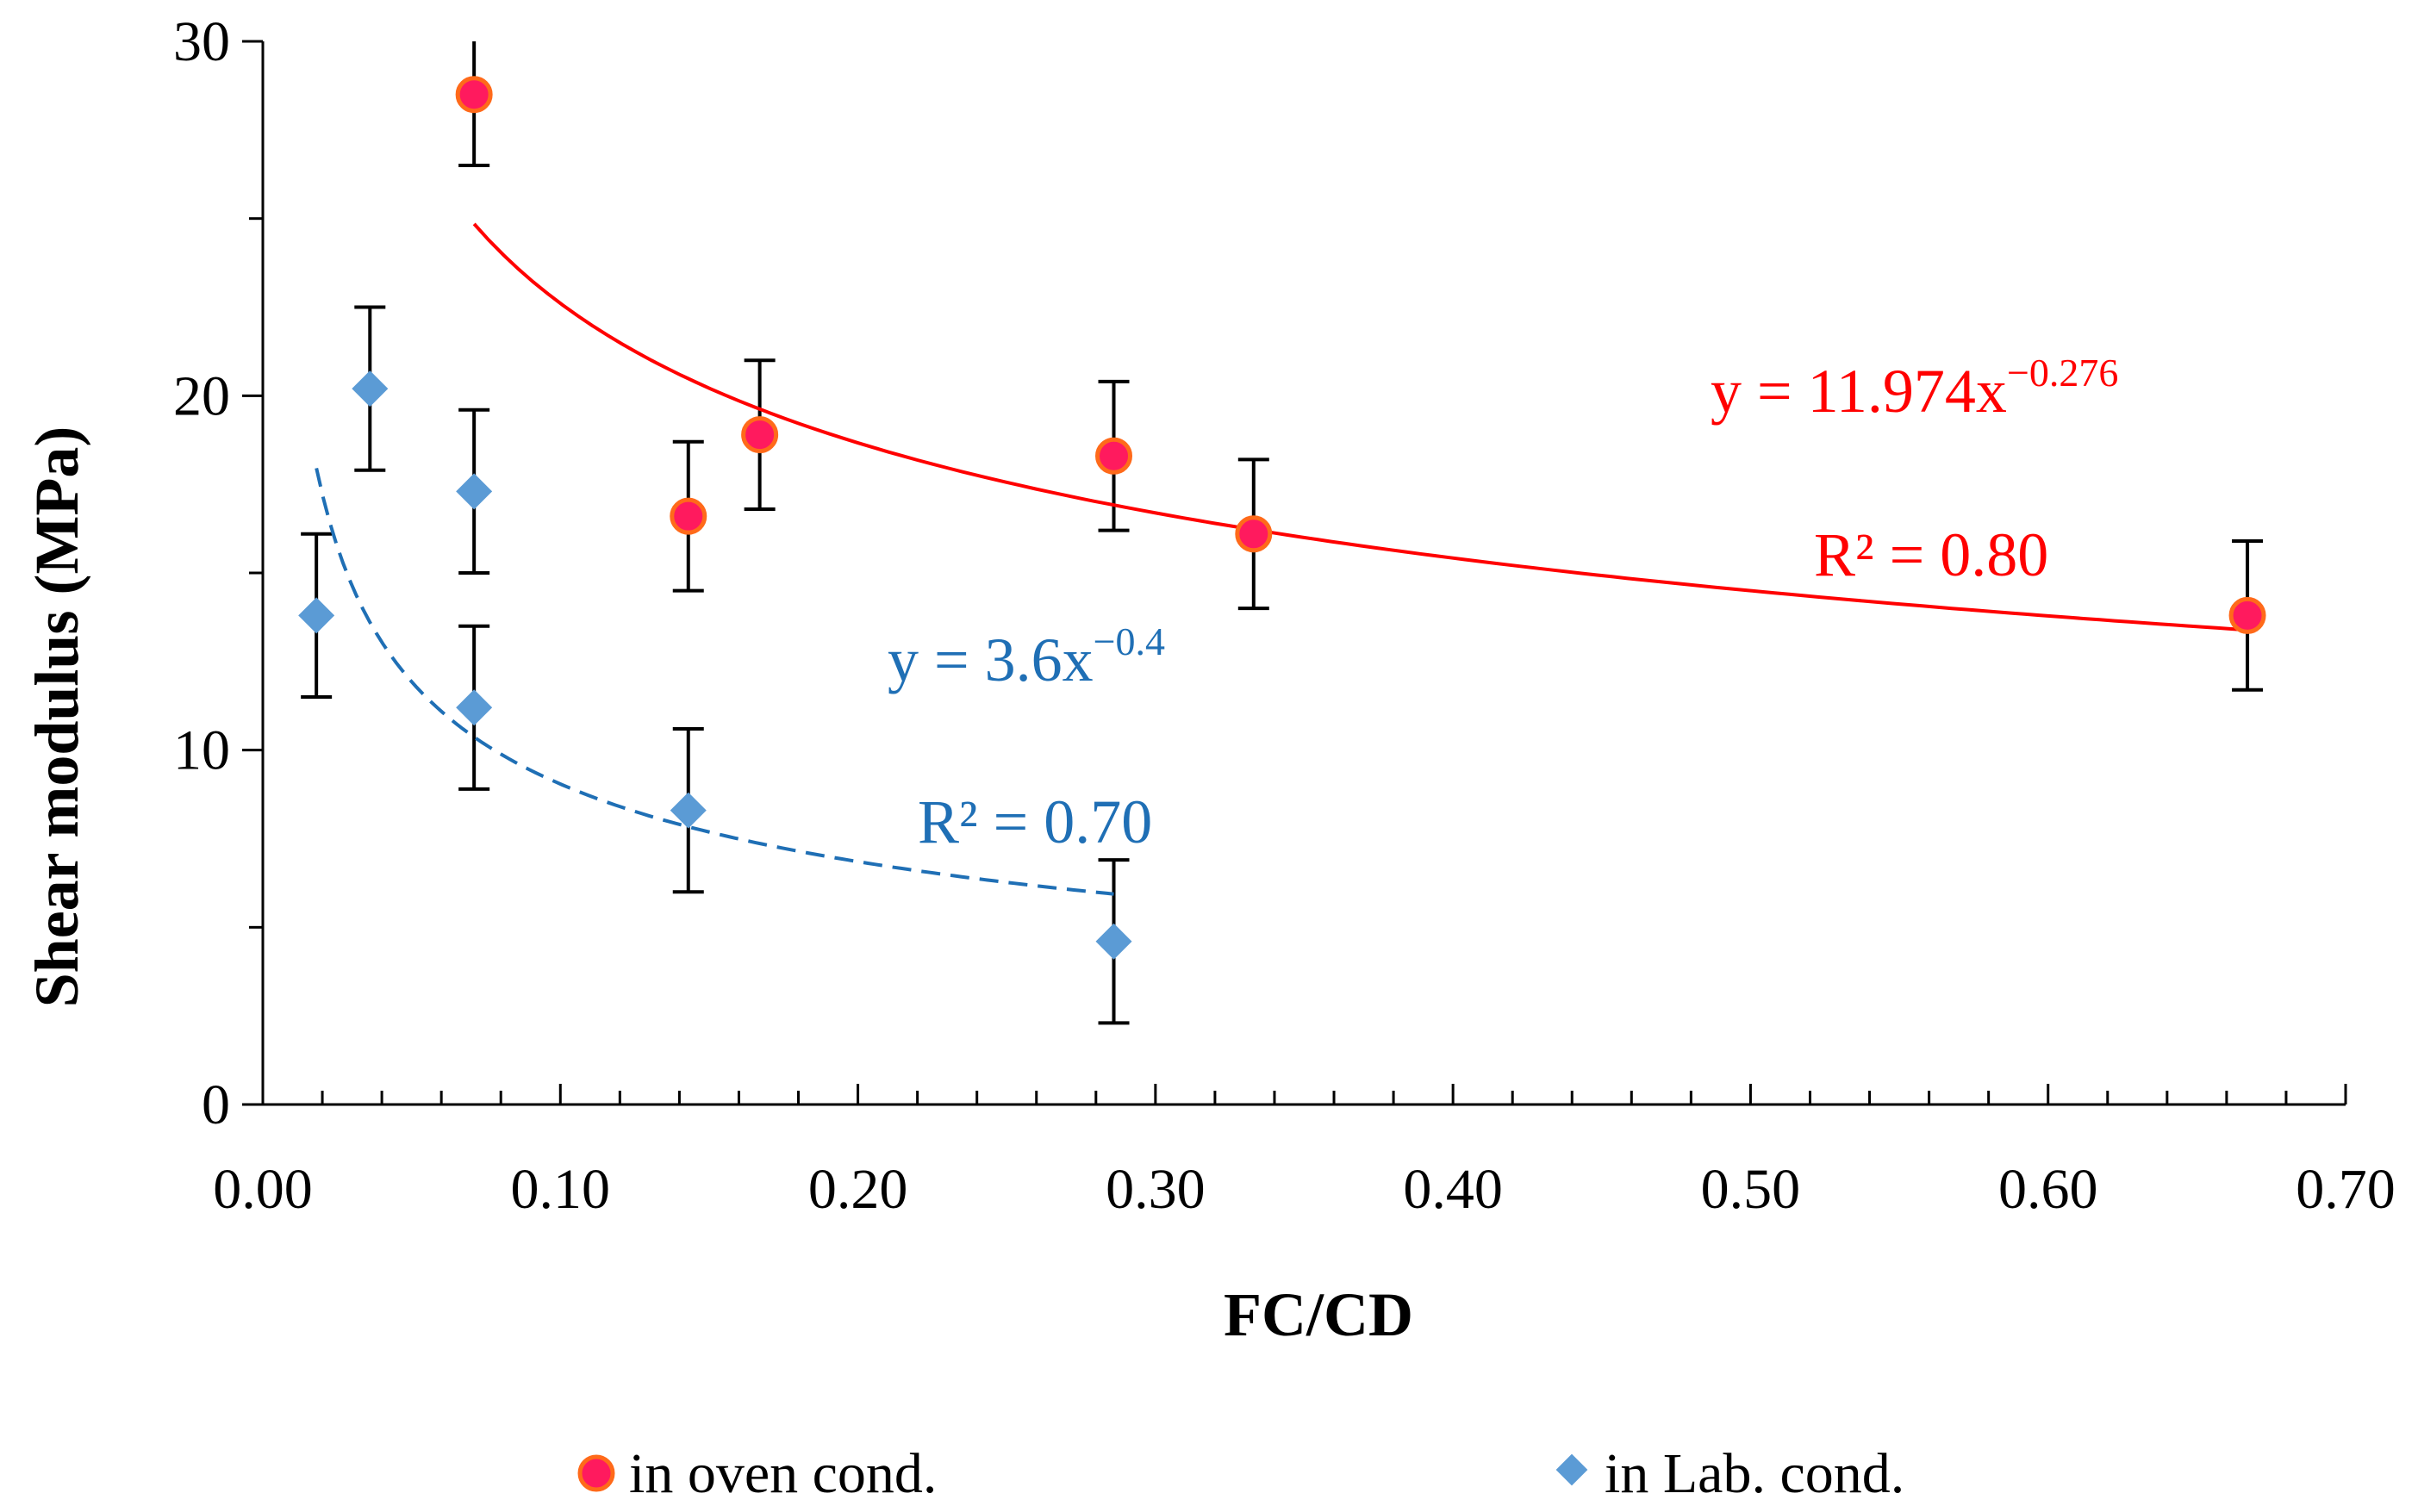 The image size is (2418, 1512). What do you see at coordinates (1035, 822) in the screenshot?
I see `lab-trend-r2: R² = 0.70` at bounding box center [1035, 822].